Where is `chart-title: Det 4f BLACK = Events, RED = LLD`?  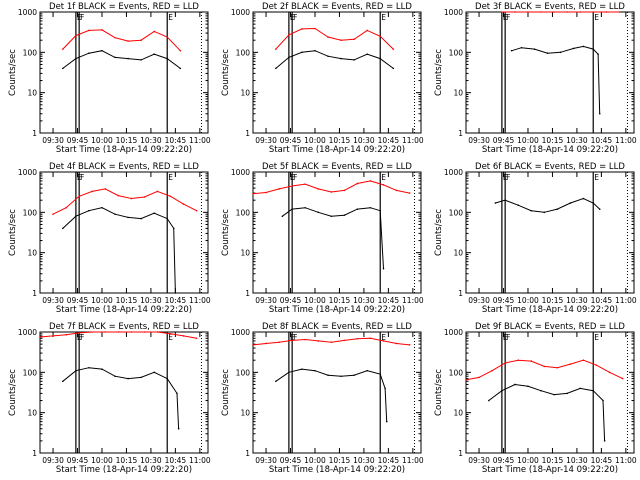 chart-title: Det 4f BLACK = Events, RED = LLD is located at coordinates (124, 167).